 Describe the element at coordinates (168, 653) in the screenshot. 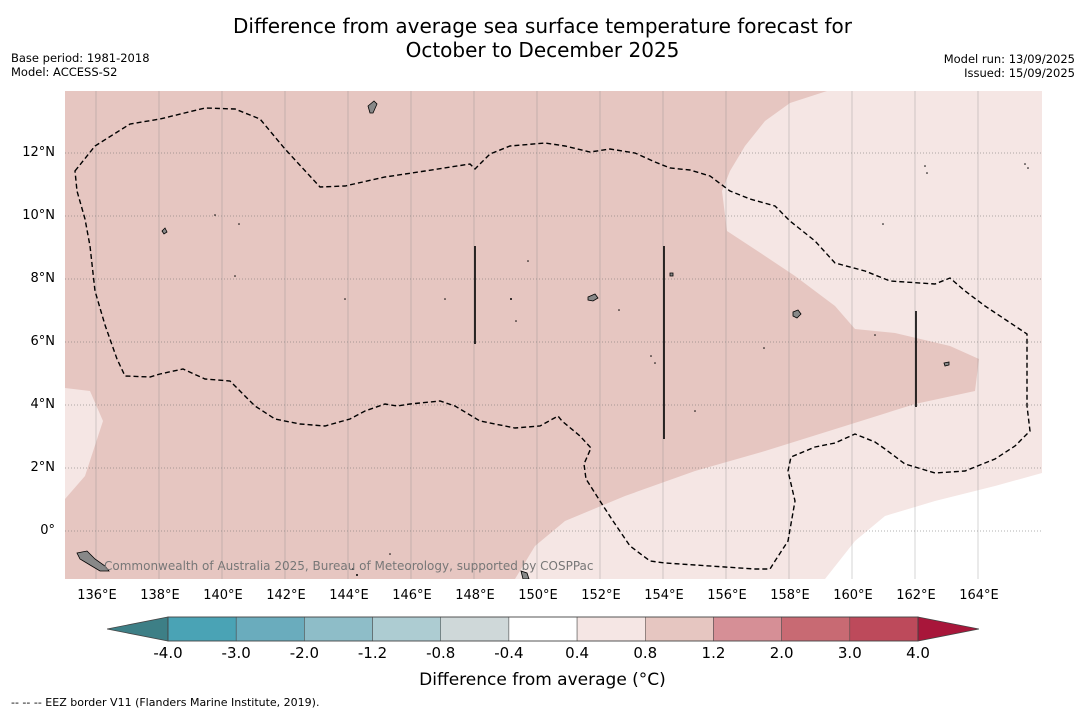

I see `colorbar-tick-label: -4.0` at that location.